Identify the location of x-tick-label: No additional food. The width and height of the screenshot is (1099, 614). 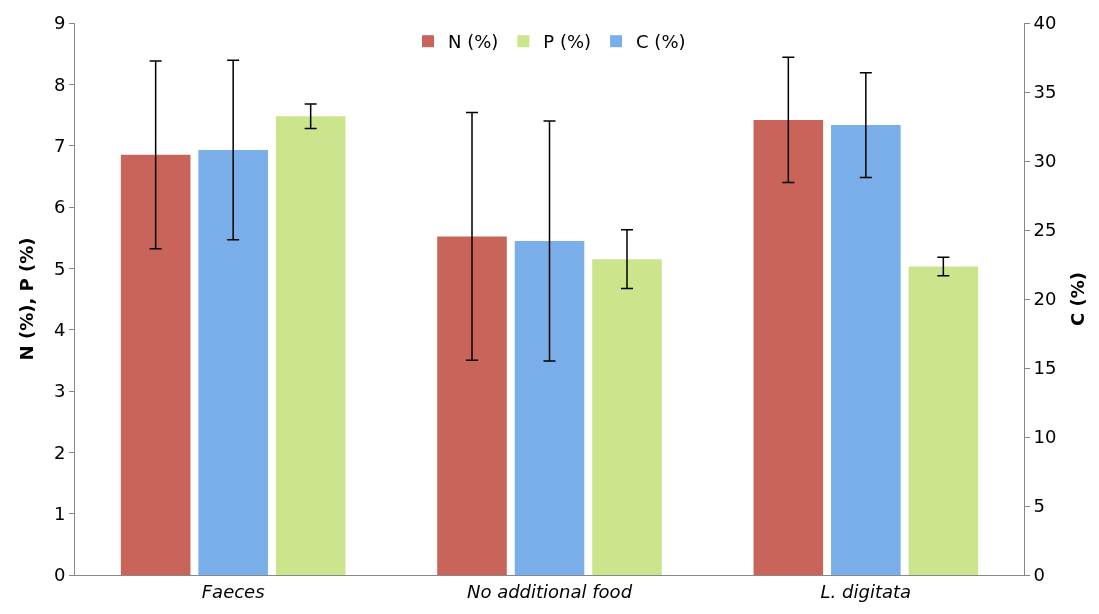
(549, 591).